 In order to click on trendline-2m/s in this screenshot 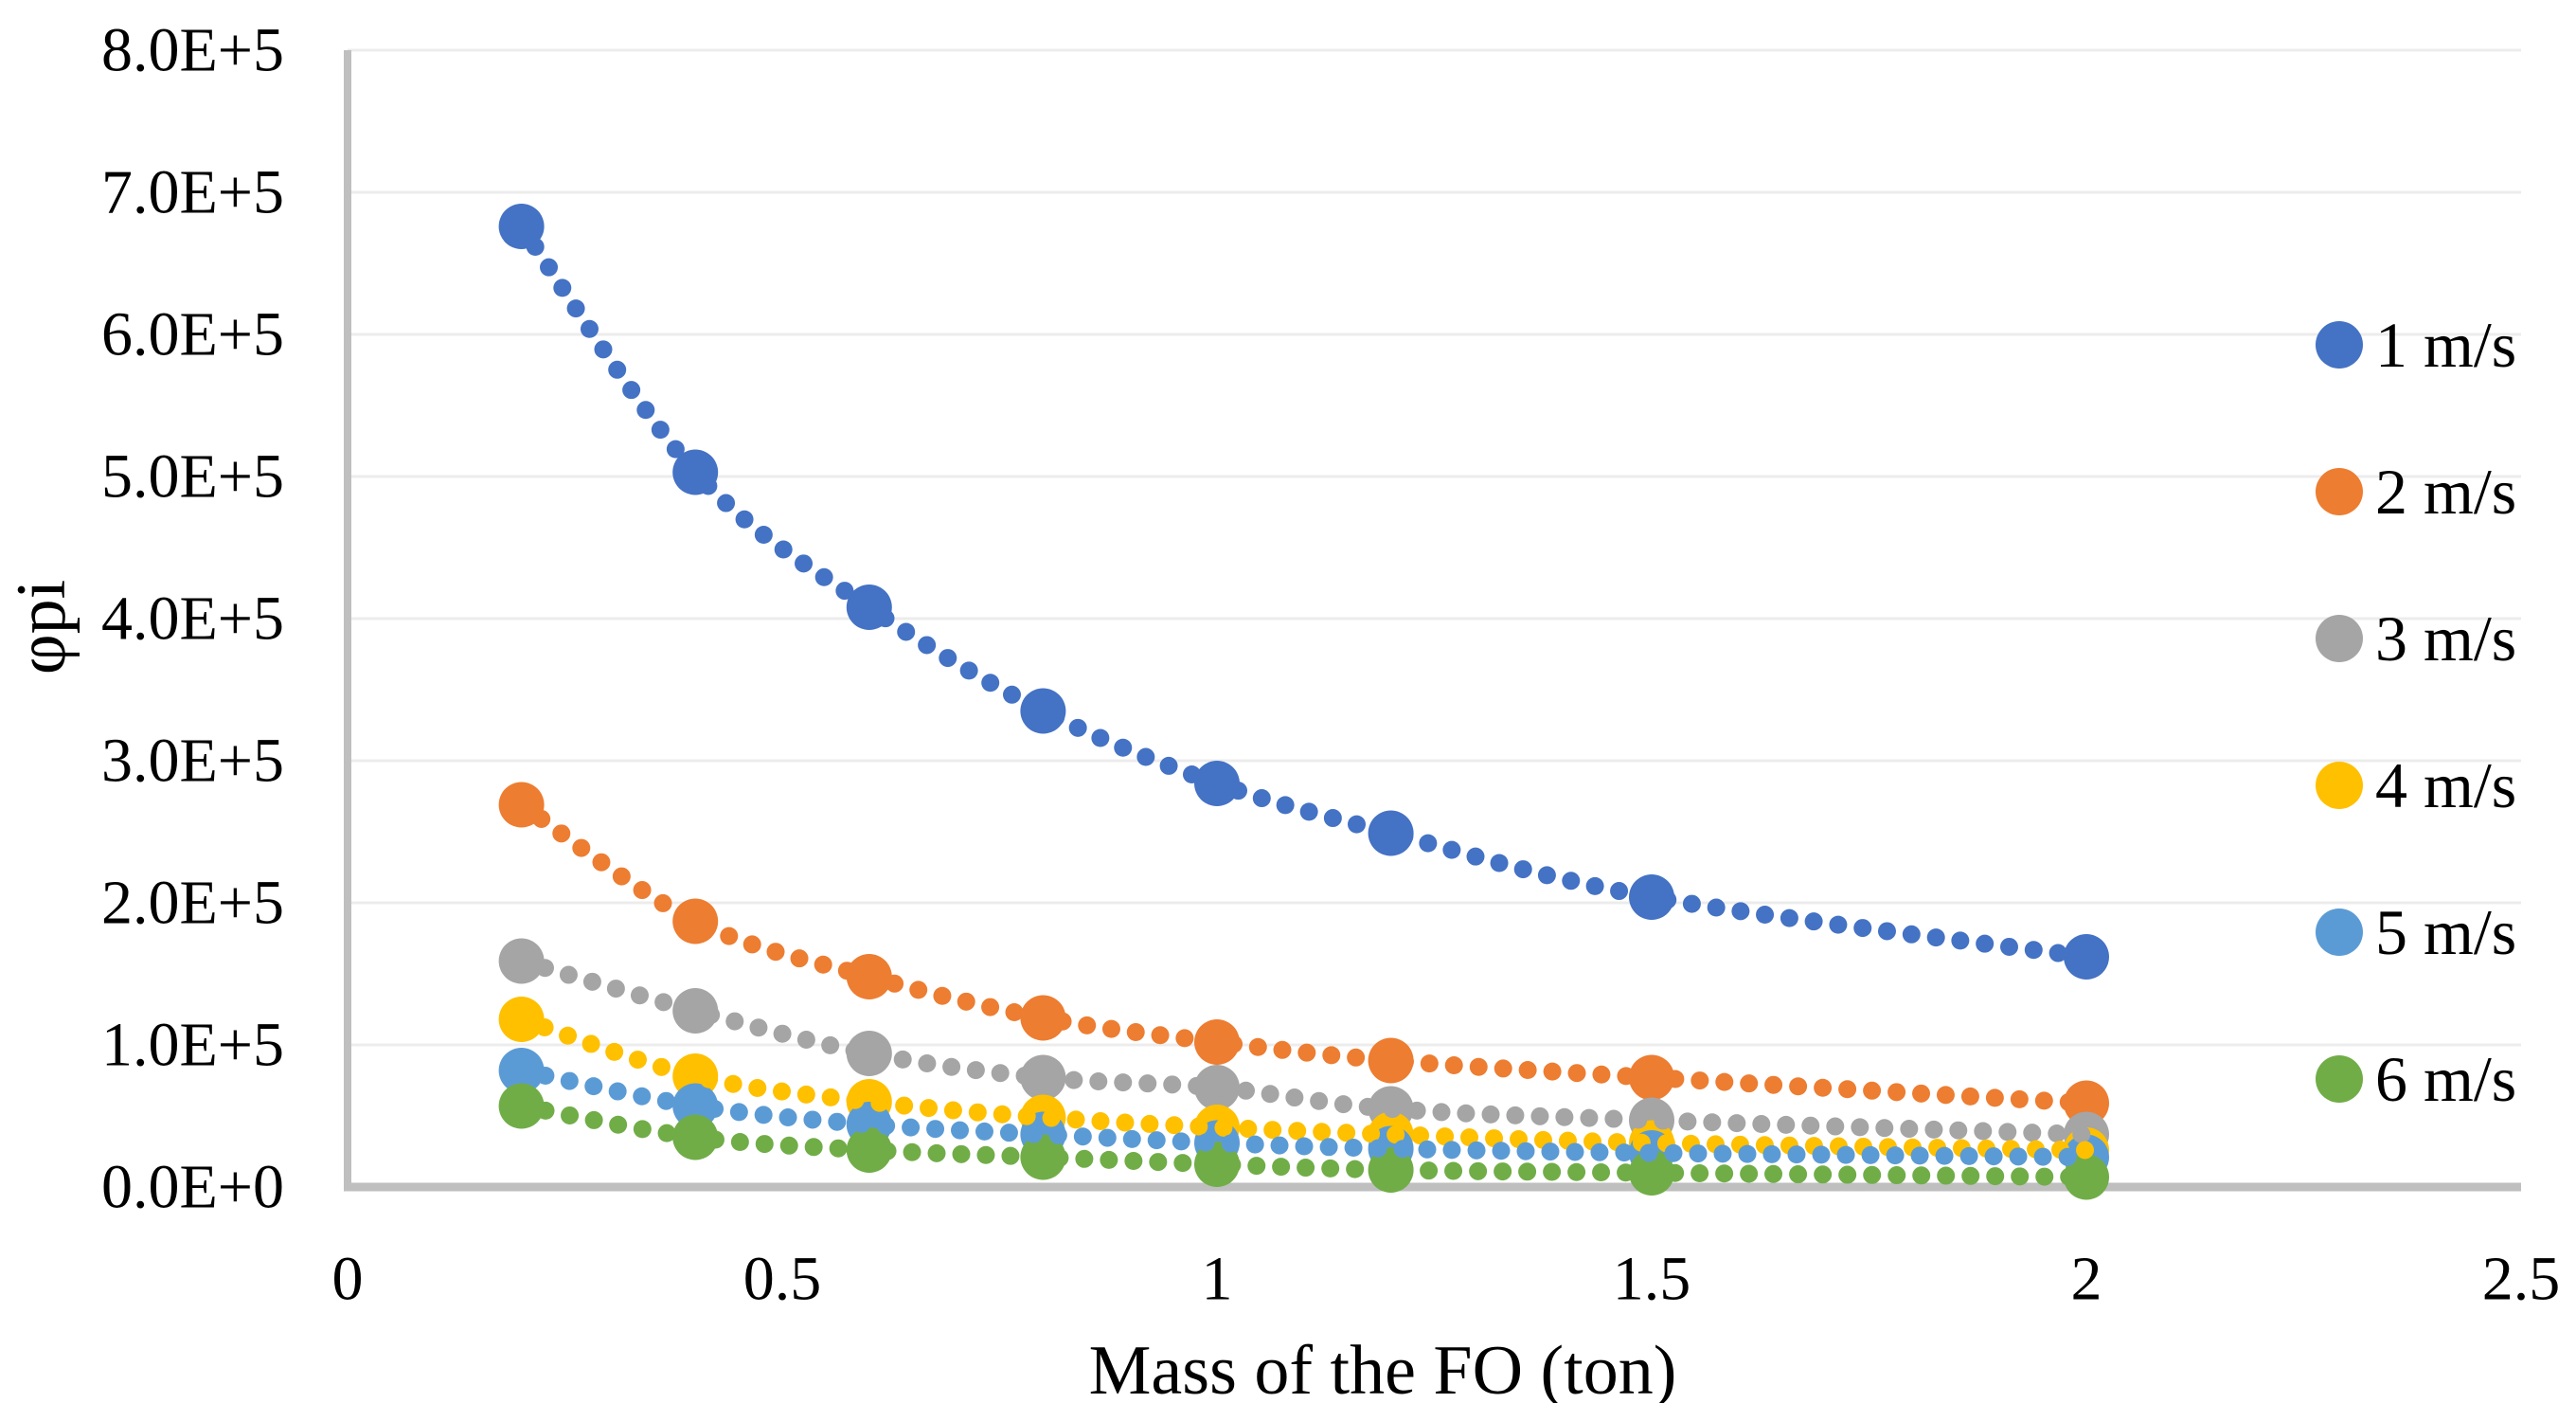, I will do `click(1304, 954)`.